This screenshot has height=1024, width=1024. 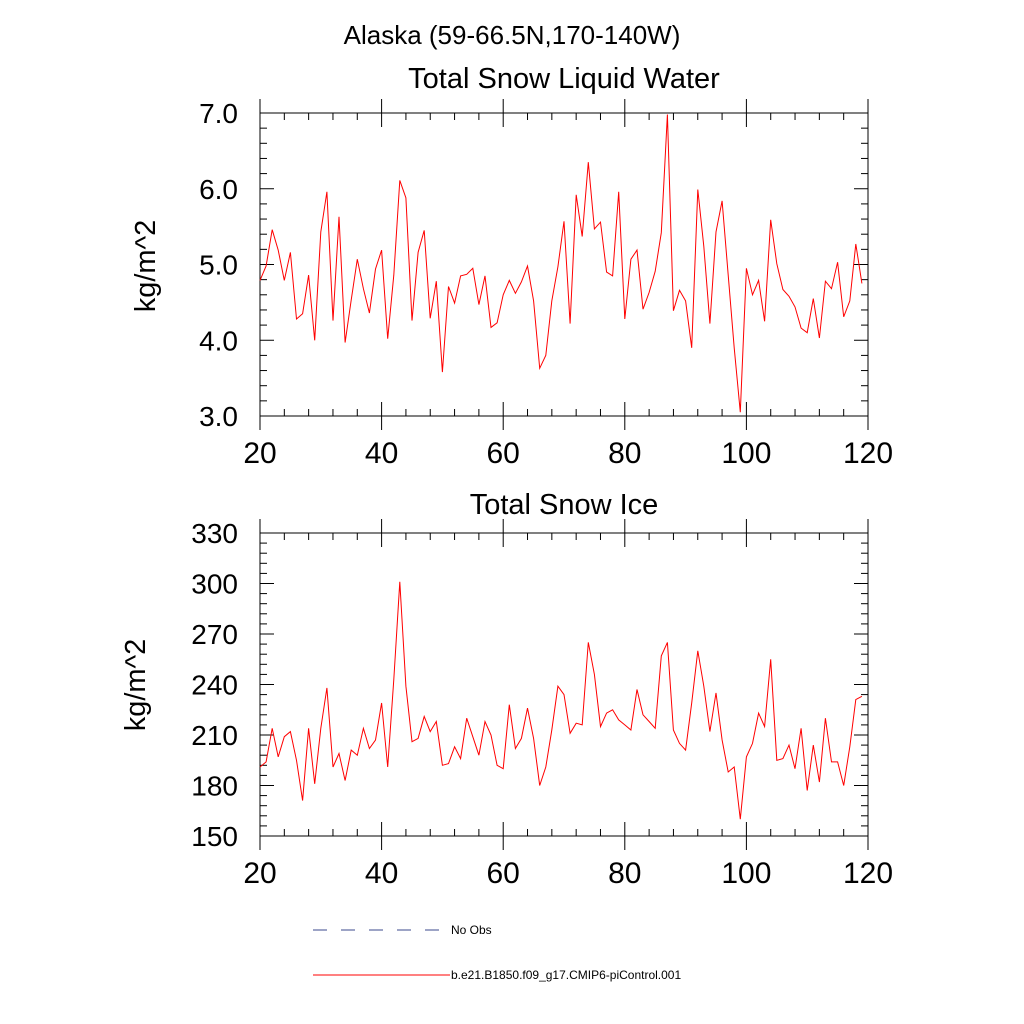 I want to click on y-tick-label: 300, so click(x=214, y=584).